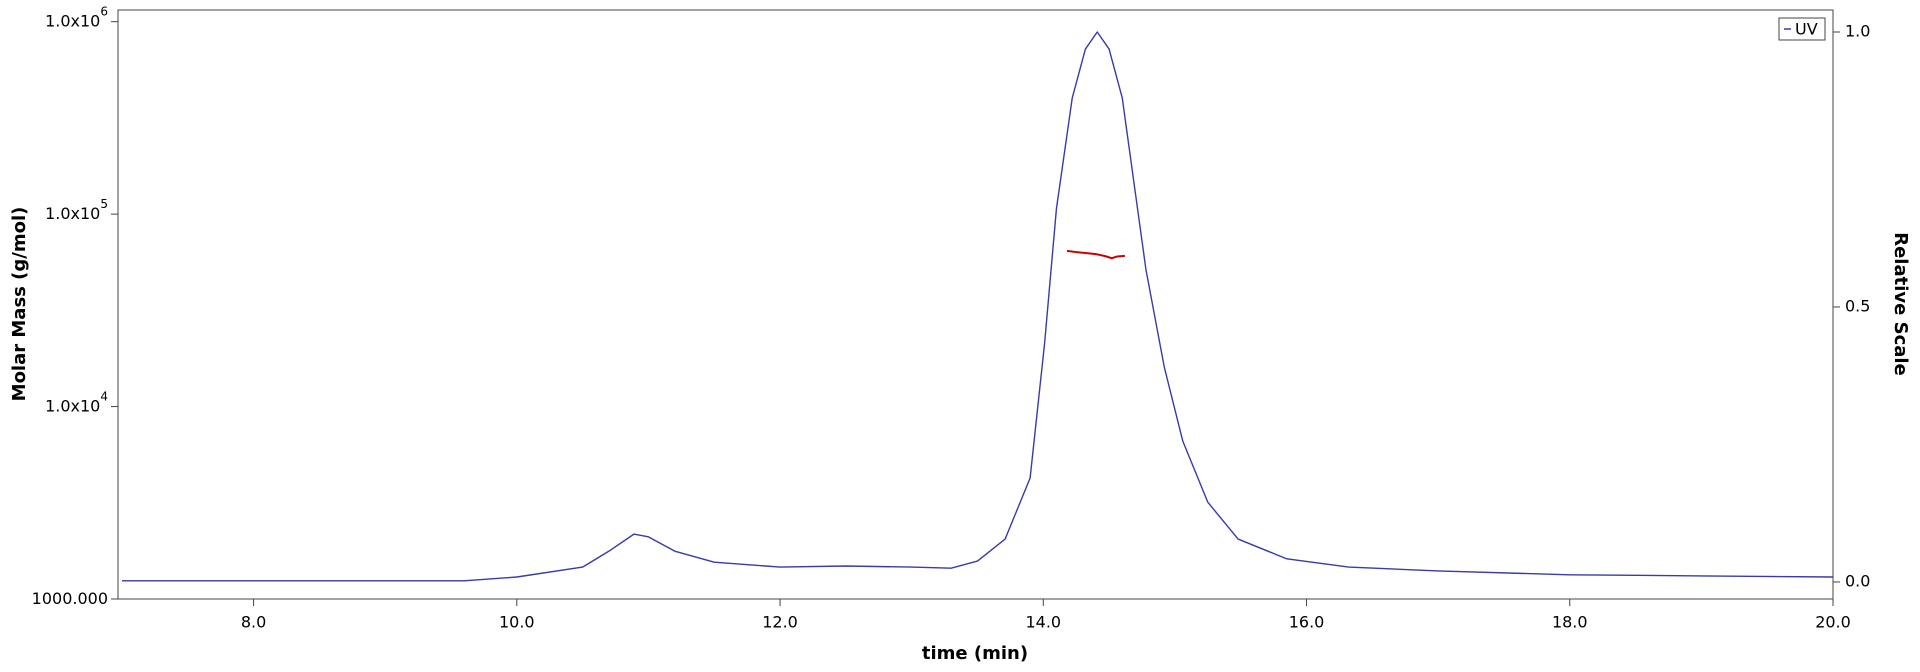  Describe the element at coordinates (1857, 580) in the screenshot. I see `y2-tick-label: 0.0` at that location.